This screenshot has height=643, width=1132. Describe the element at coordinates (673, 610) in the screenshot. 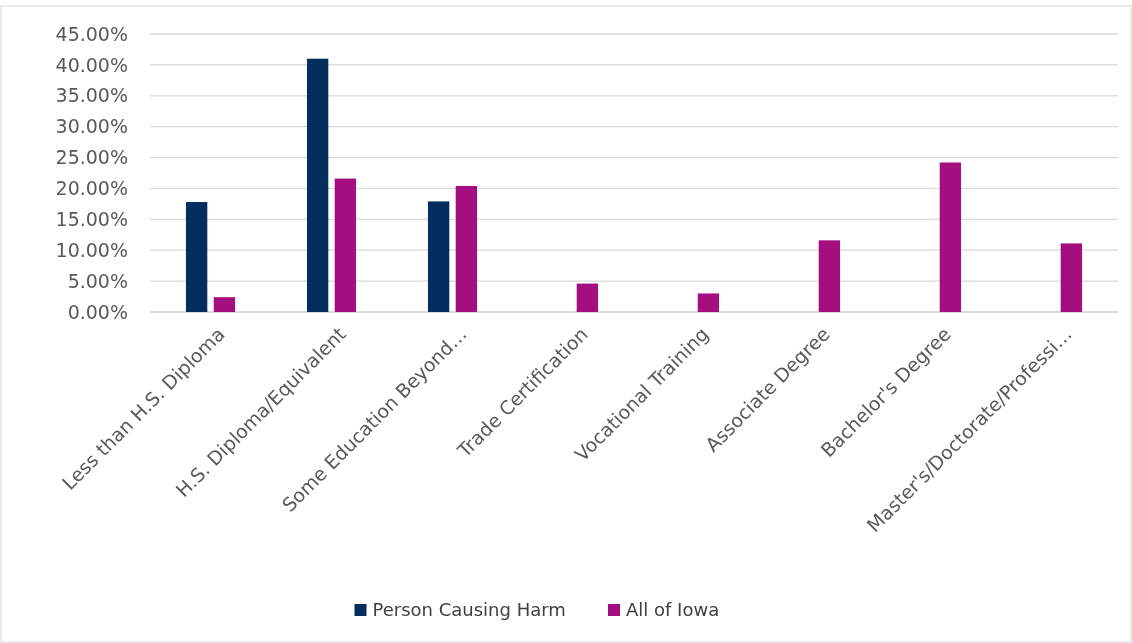

I see `legend-label: All of Iowa` at that location.